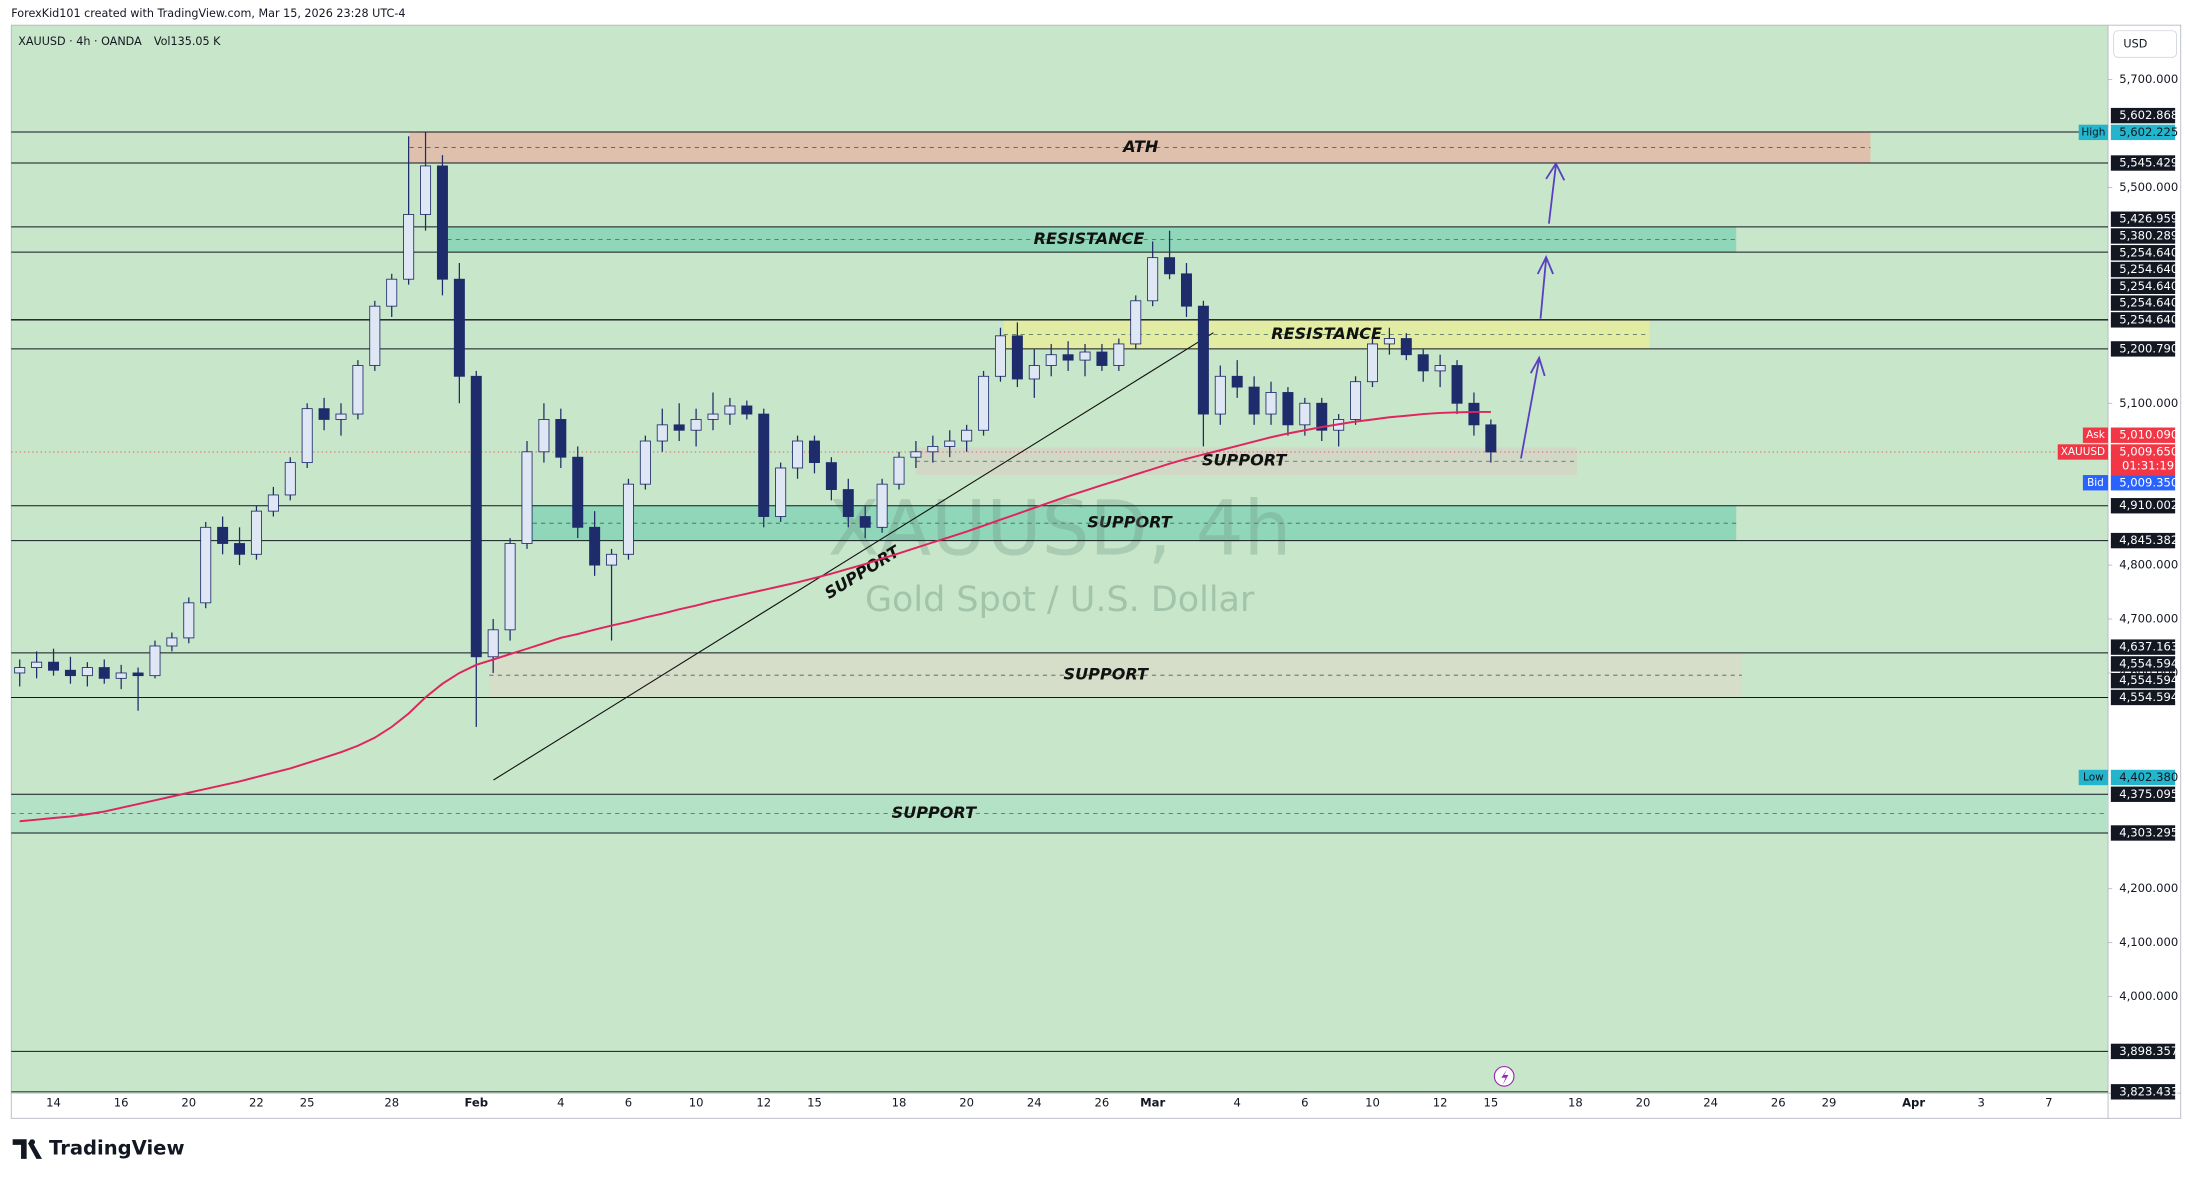 Image resolution: width=2192 pixels, height=1177 pixels. What do you see at coordinates (256, 1102) in the screenshot?
I see `x-tick-label: 22` at bounding box center [256, 1102].